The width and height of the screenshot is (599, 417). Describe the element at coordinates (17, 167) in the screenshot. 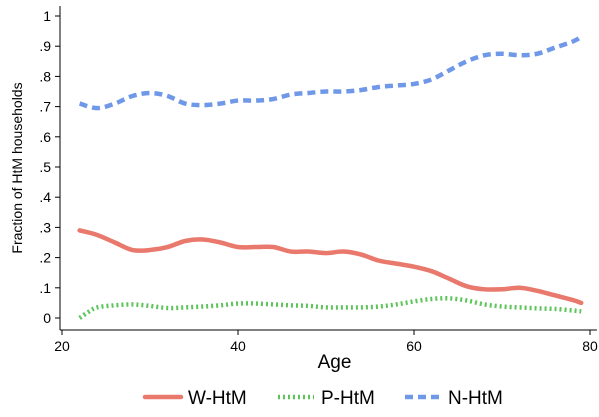

I see `y-axis-title: Fraction of HtM households` at that location.